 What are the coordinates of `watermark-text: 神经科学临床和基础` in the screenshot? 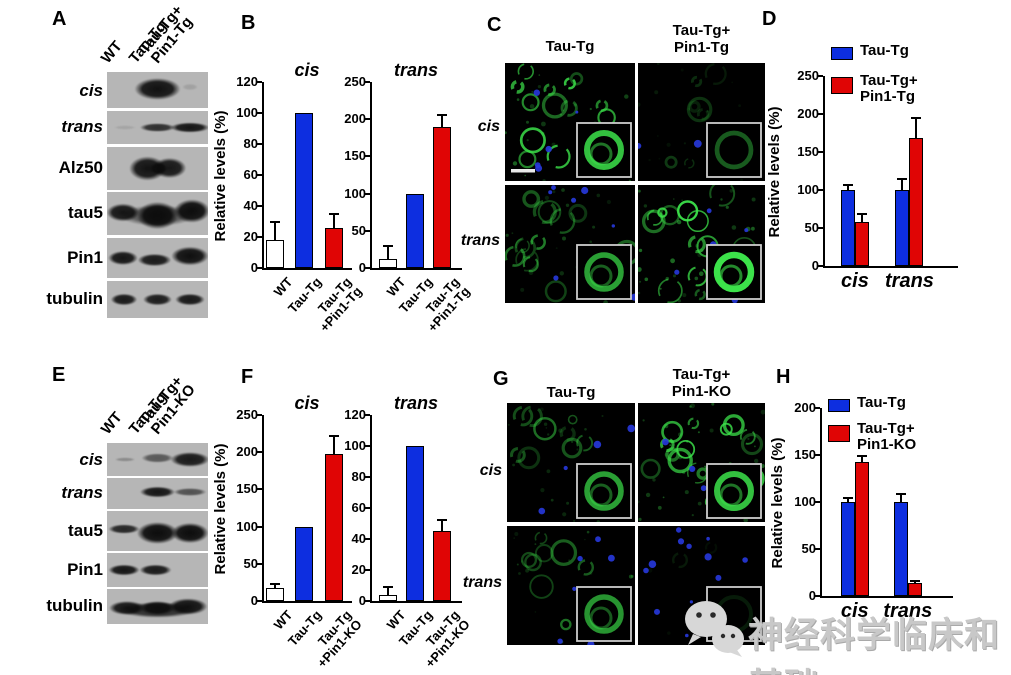 It's located at (874, 645).